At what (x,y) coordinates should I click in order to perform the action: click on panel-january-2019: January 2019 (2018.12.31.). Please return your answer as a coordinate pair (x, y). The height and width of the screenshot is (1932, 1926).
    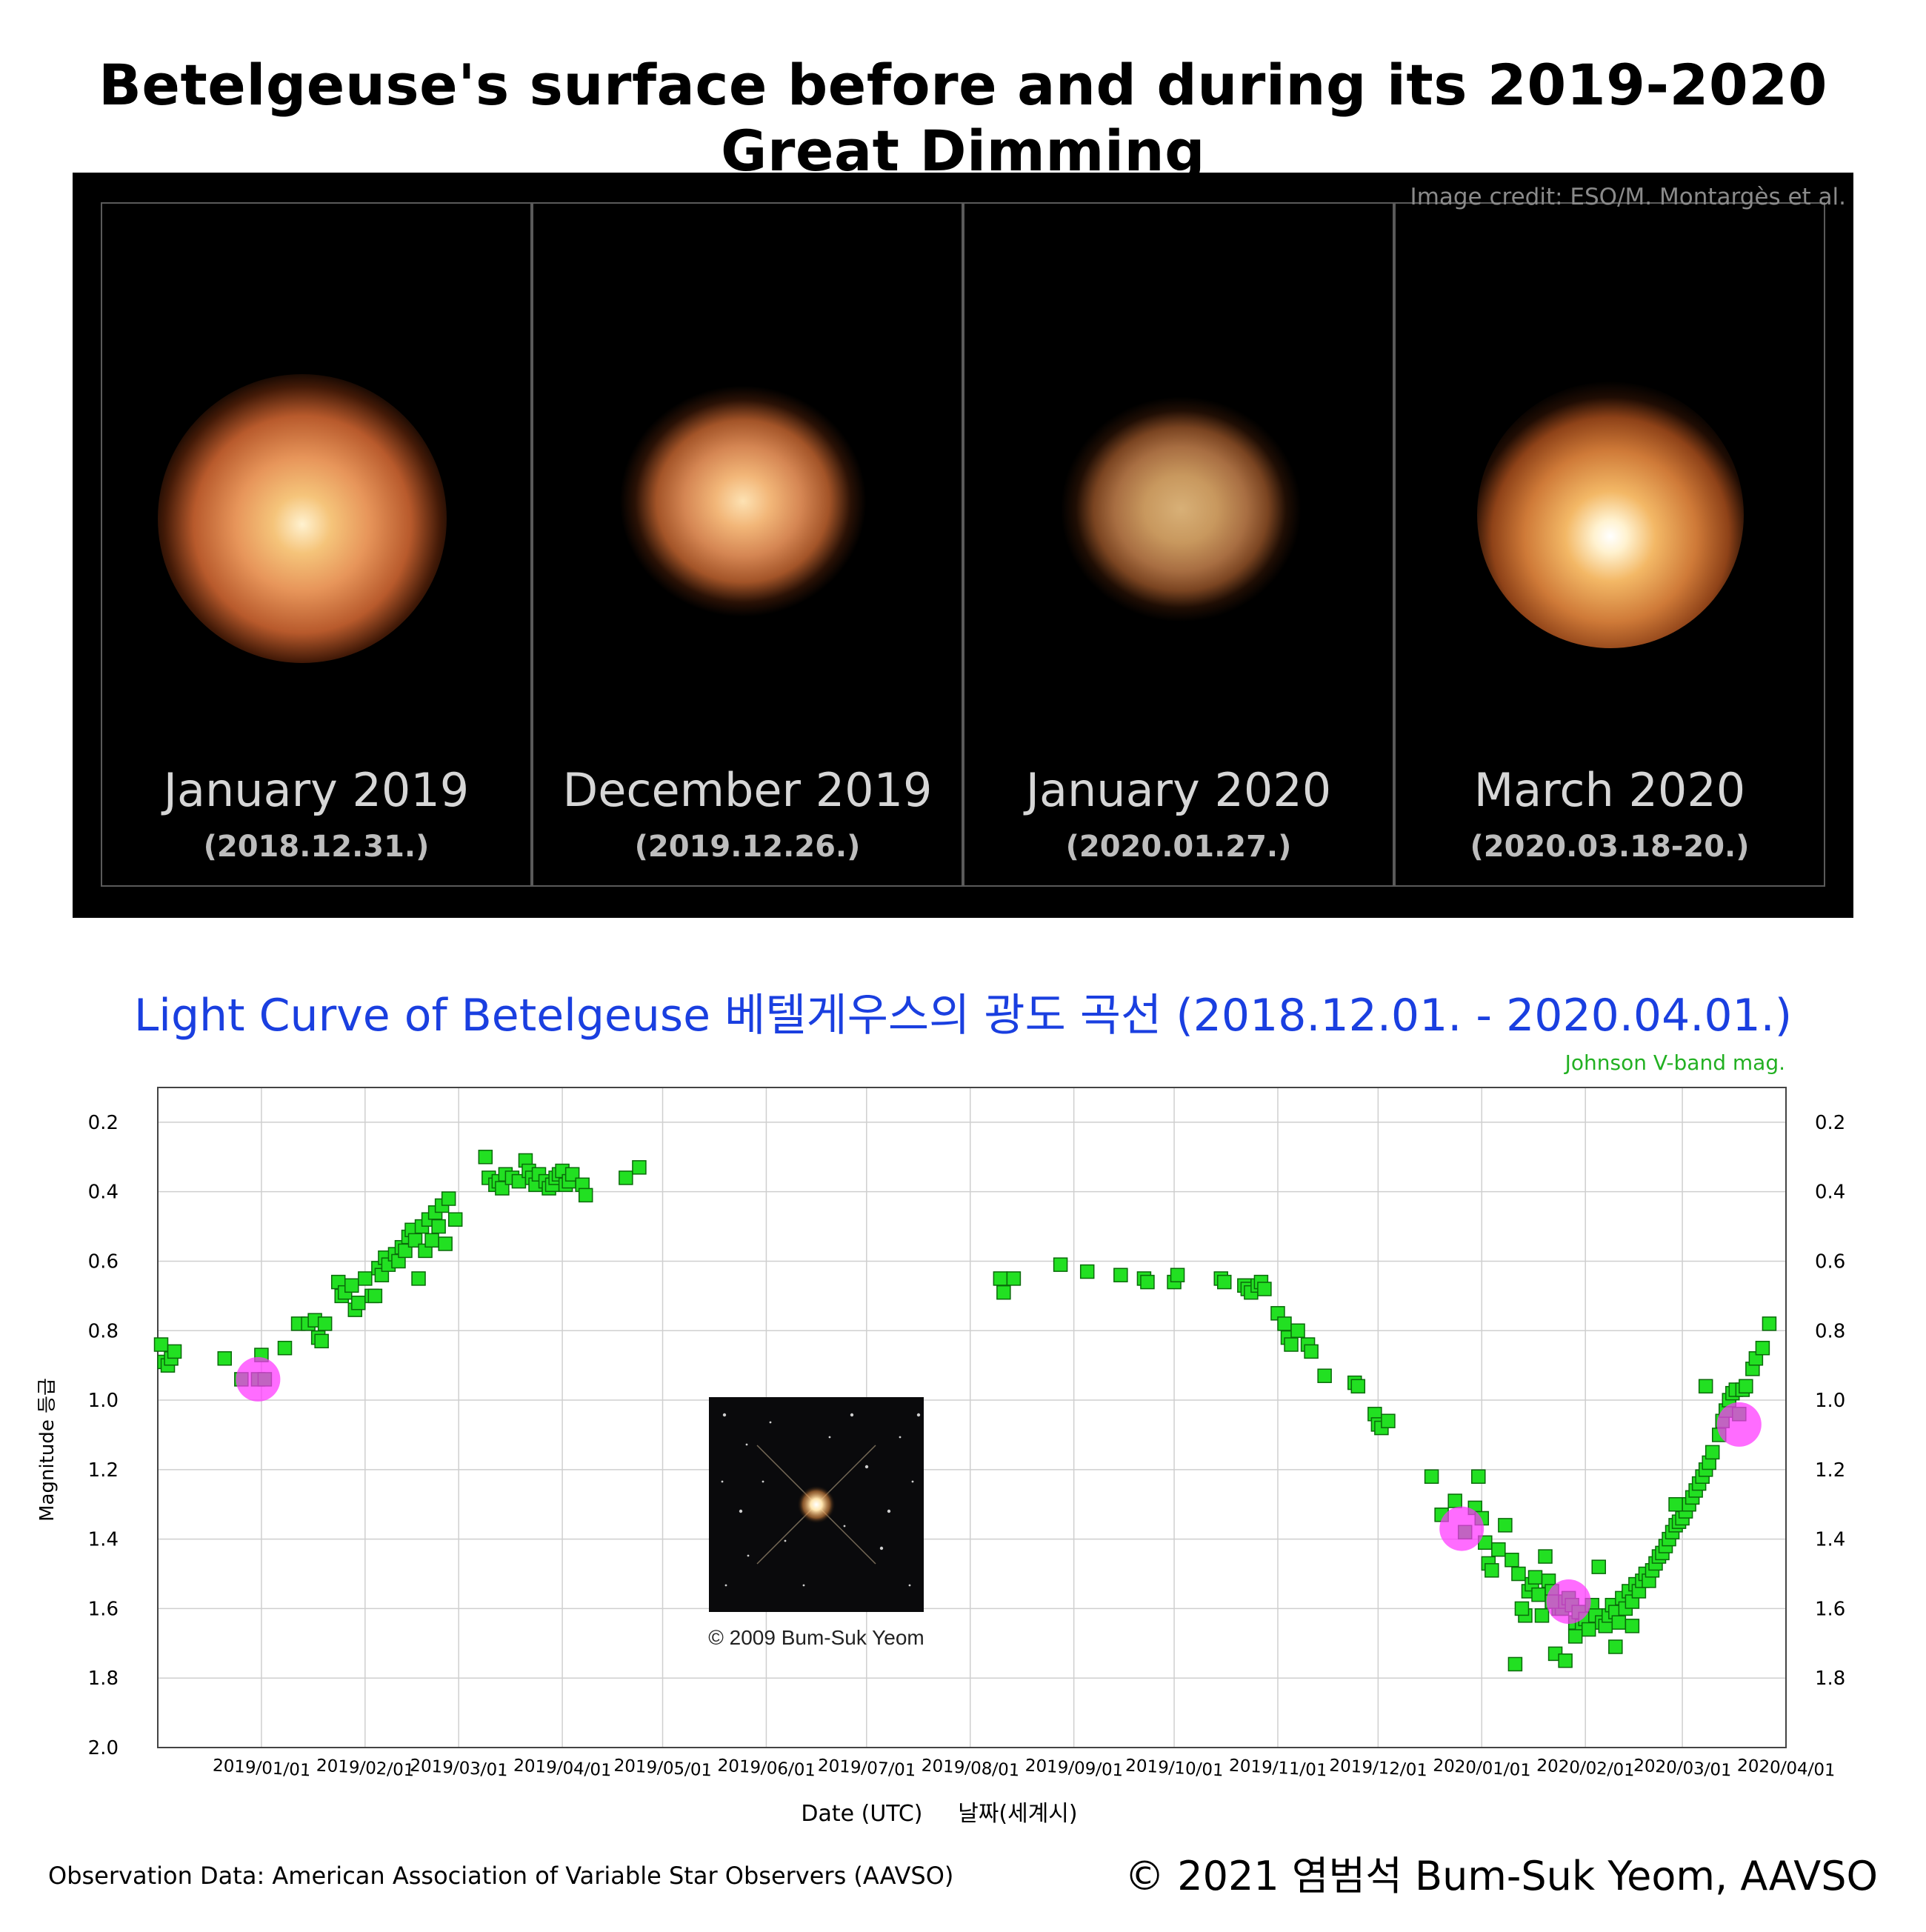
    Looking at the image, I should click on (316, 544).